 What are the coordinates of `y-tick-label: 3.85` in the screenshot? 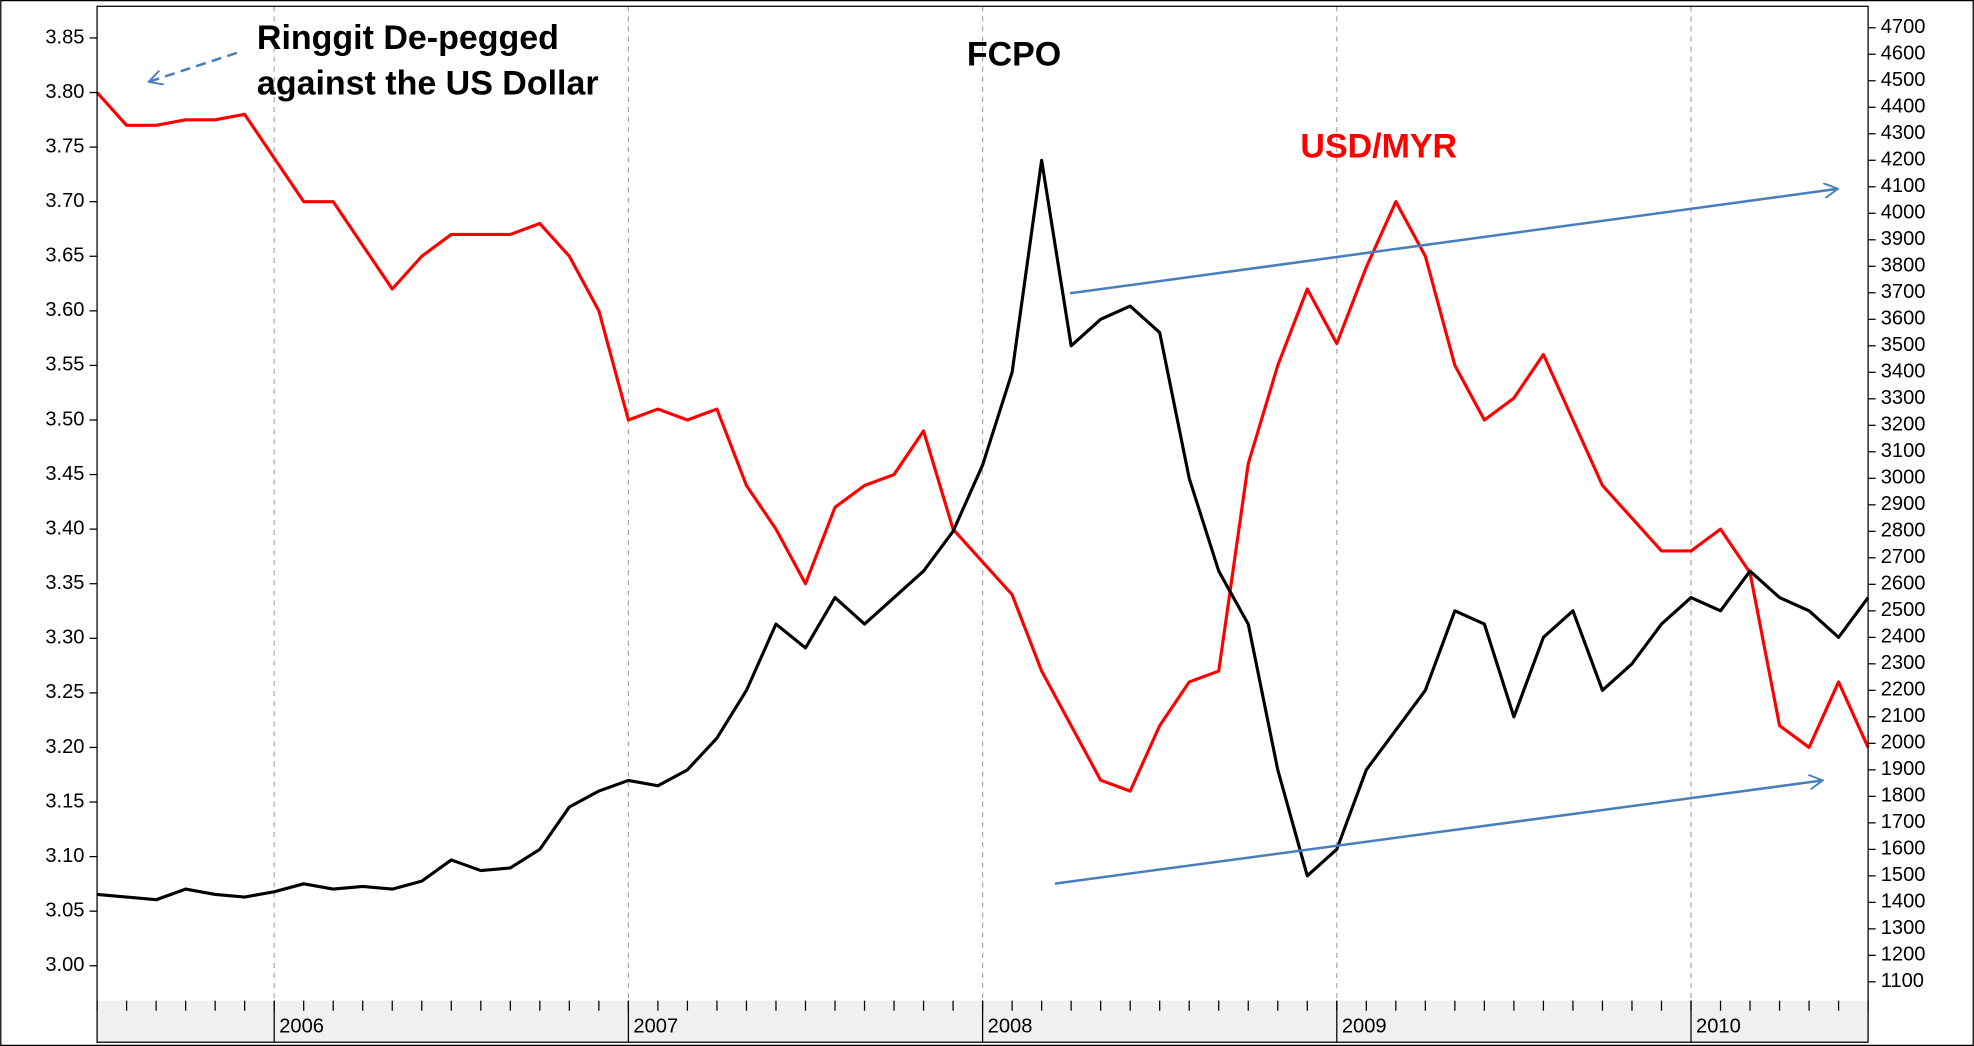 It's located at (64, 37).